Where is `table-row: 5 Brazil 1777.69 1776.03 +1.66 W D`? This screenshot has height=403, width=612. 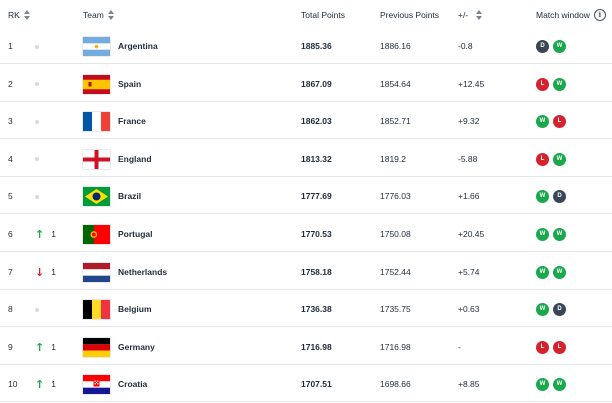 table-row: 5 Brazil 1777.69 1776.03 +1.66 W D is located at coordinates (306, 197).